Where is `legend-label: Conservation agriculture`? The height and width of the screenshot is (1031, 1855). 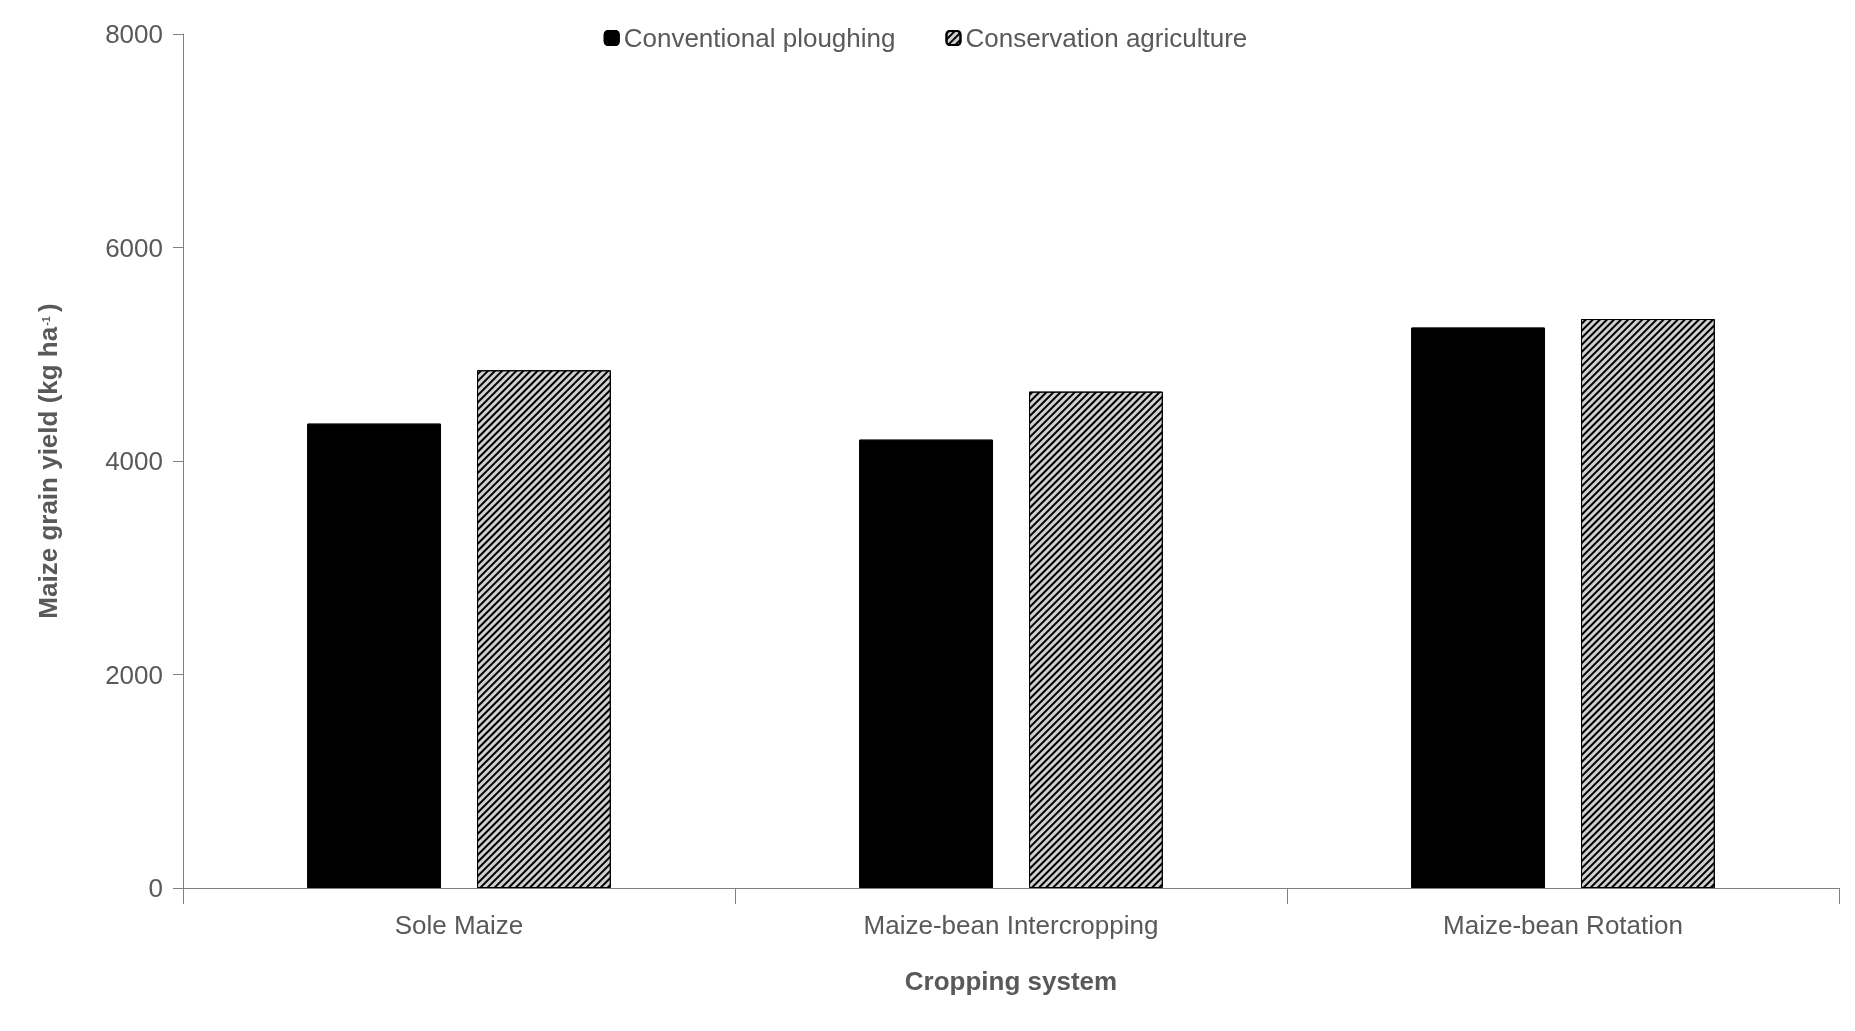 legend-label: Conservation agriculture is located at coordinates (1106, 38).